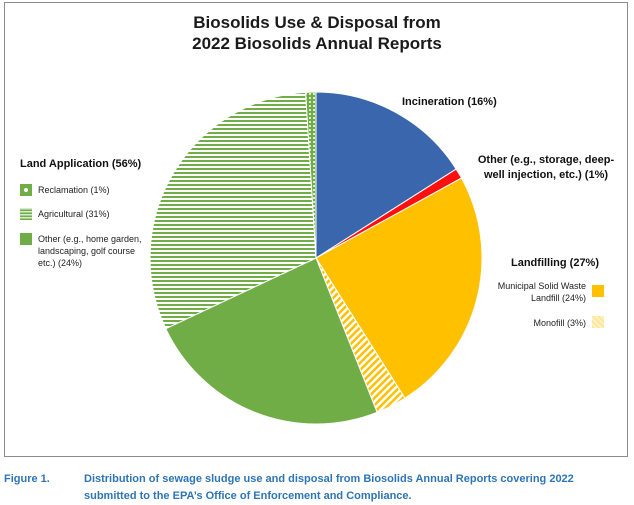 This screenshot has height=505, width=634. What do you see at coordinates (26, 190) in the screenshot?
I see `swatch-reclamation` at bounding box center [26, 190].